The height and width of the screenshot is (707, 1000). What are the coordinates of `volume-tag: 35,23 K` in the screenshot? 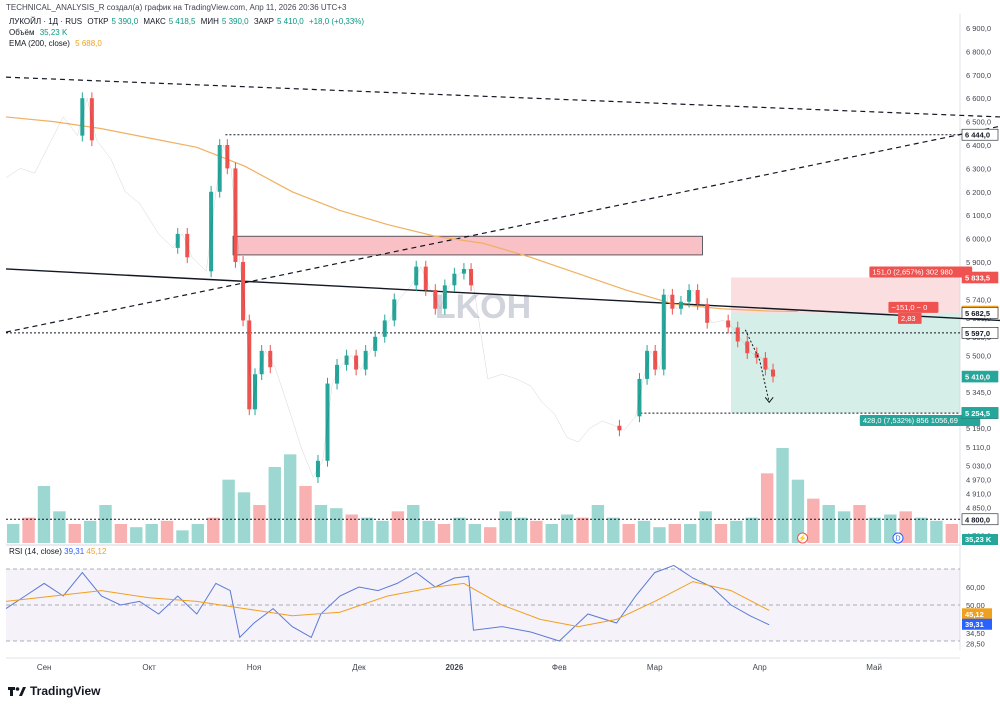 It's located at (978, 539).